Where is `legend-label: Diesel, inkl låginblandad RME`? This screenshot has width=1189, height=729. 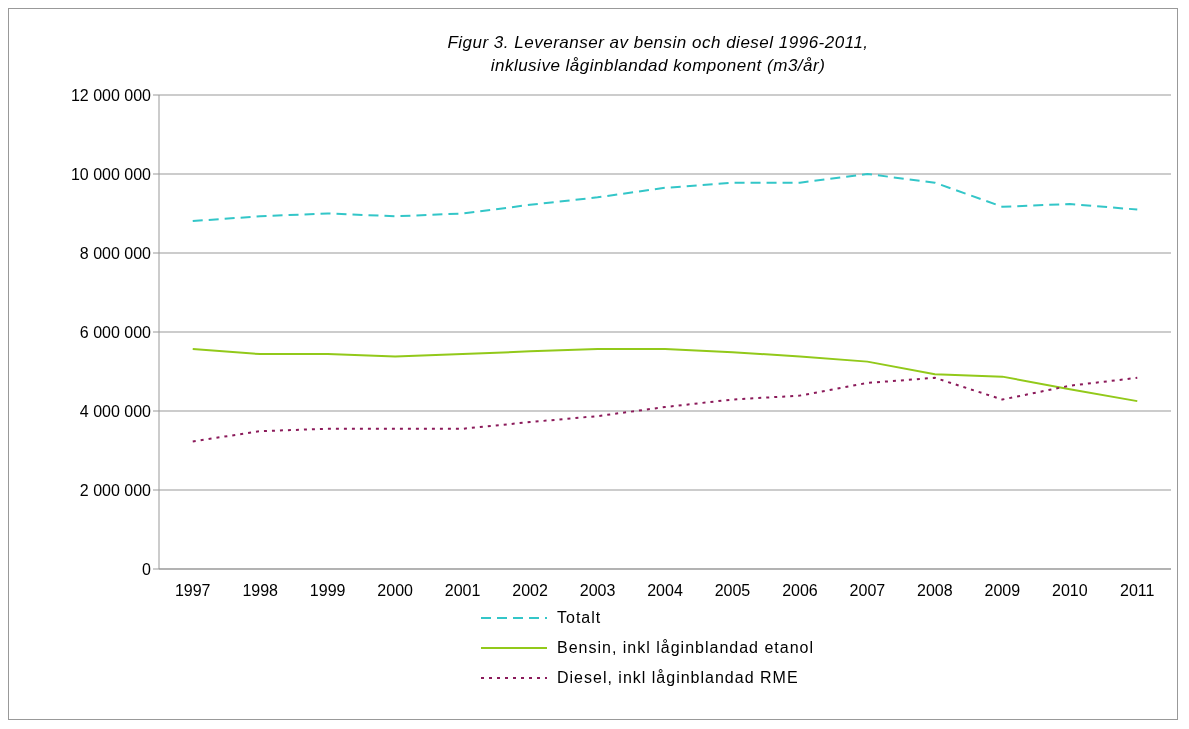
legend-label: Diesel, inkl låginblandad RME is located at coordinates (678, 678).